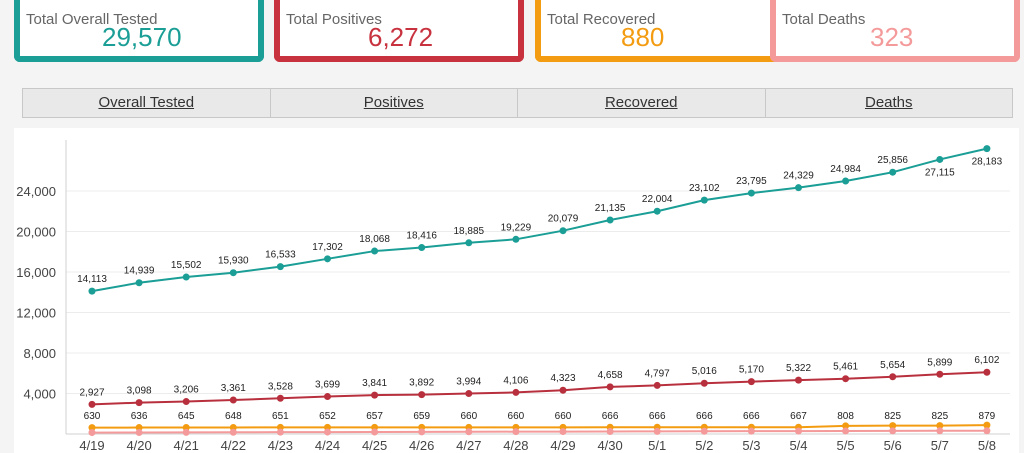 This screenshot has height=453, width=1024. What do you see at coordinates (892, 160) in the screenshot?
I see `data-label: 25,856` at bounding box center [892, 160].